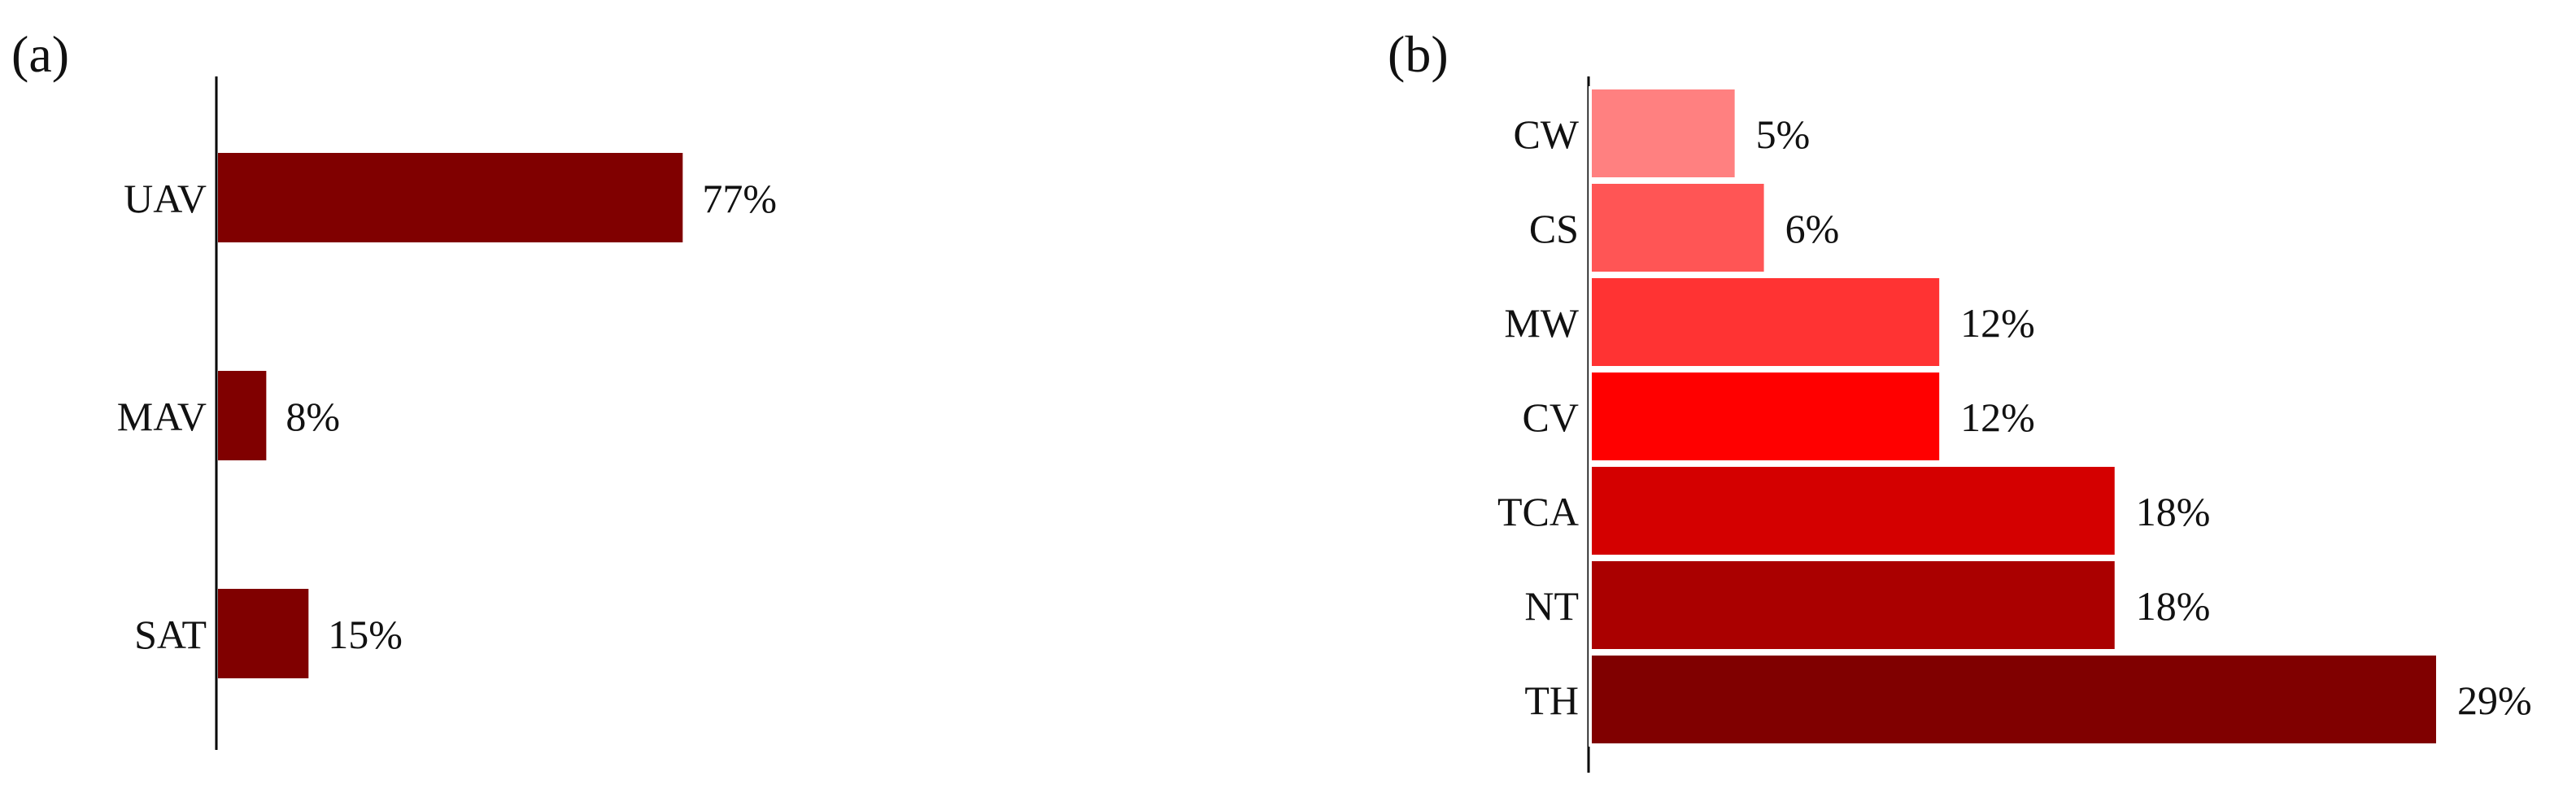 The image size is (2576, 806). What do you see at coordinates (312, 416) in the screenshot?
I see `panel-a-mav-value-label: 8%` at bounding box center [312, 416].